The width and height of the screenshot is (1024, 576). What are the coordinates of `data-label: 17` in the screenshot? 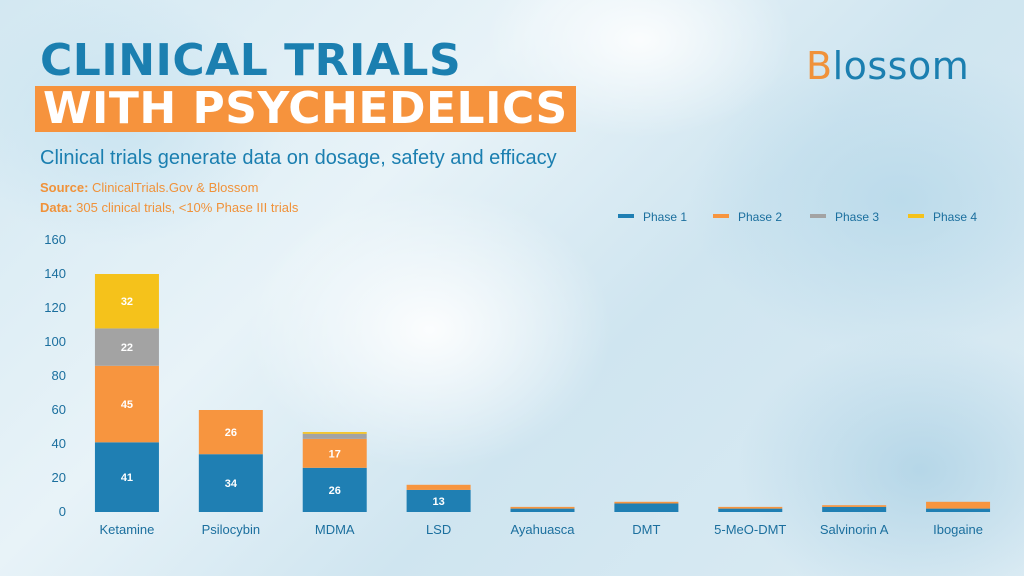 It's located at (335, 454).